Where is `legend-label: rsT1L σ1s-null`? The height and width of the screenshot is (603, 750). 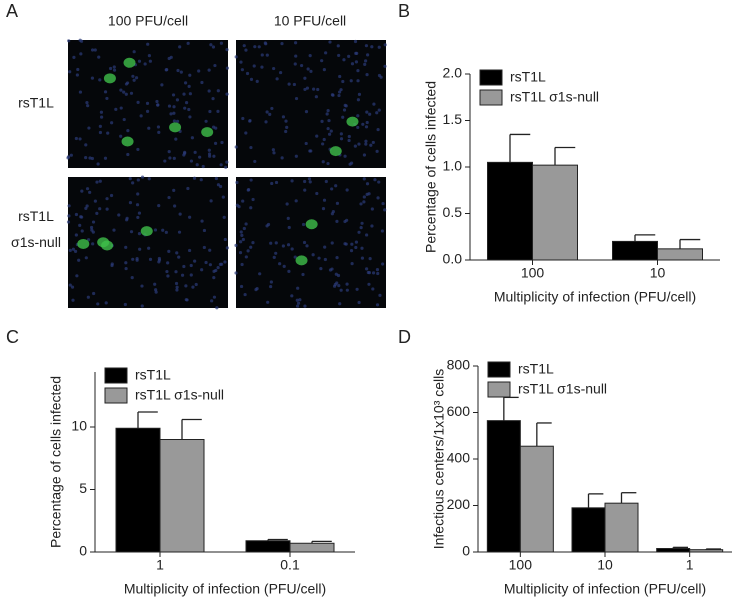 legend-label: rsT1L σ1s-null is located at coordinates (562, 389).